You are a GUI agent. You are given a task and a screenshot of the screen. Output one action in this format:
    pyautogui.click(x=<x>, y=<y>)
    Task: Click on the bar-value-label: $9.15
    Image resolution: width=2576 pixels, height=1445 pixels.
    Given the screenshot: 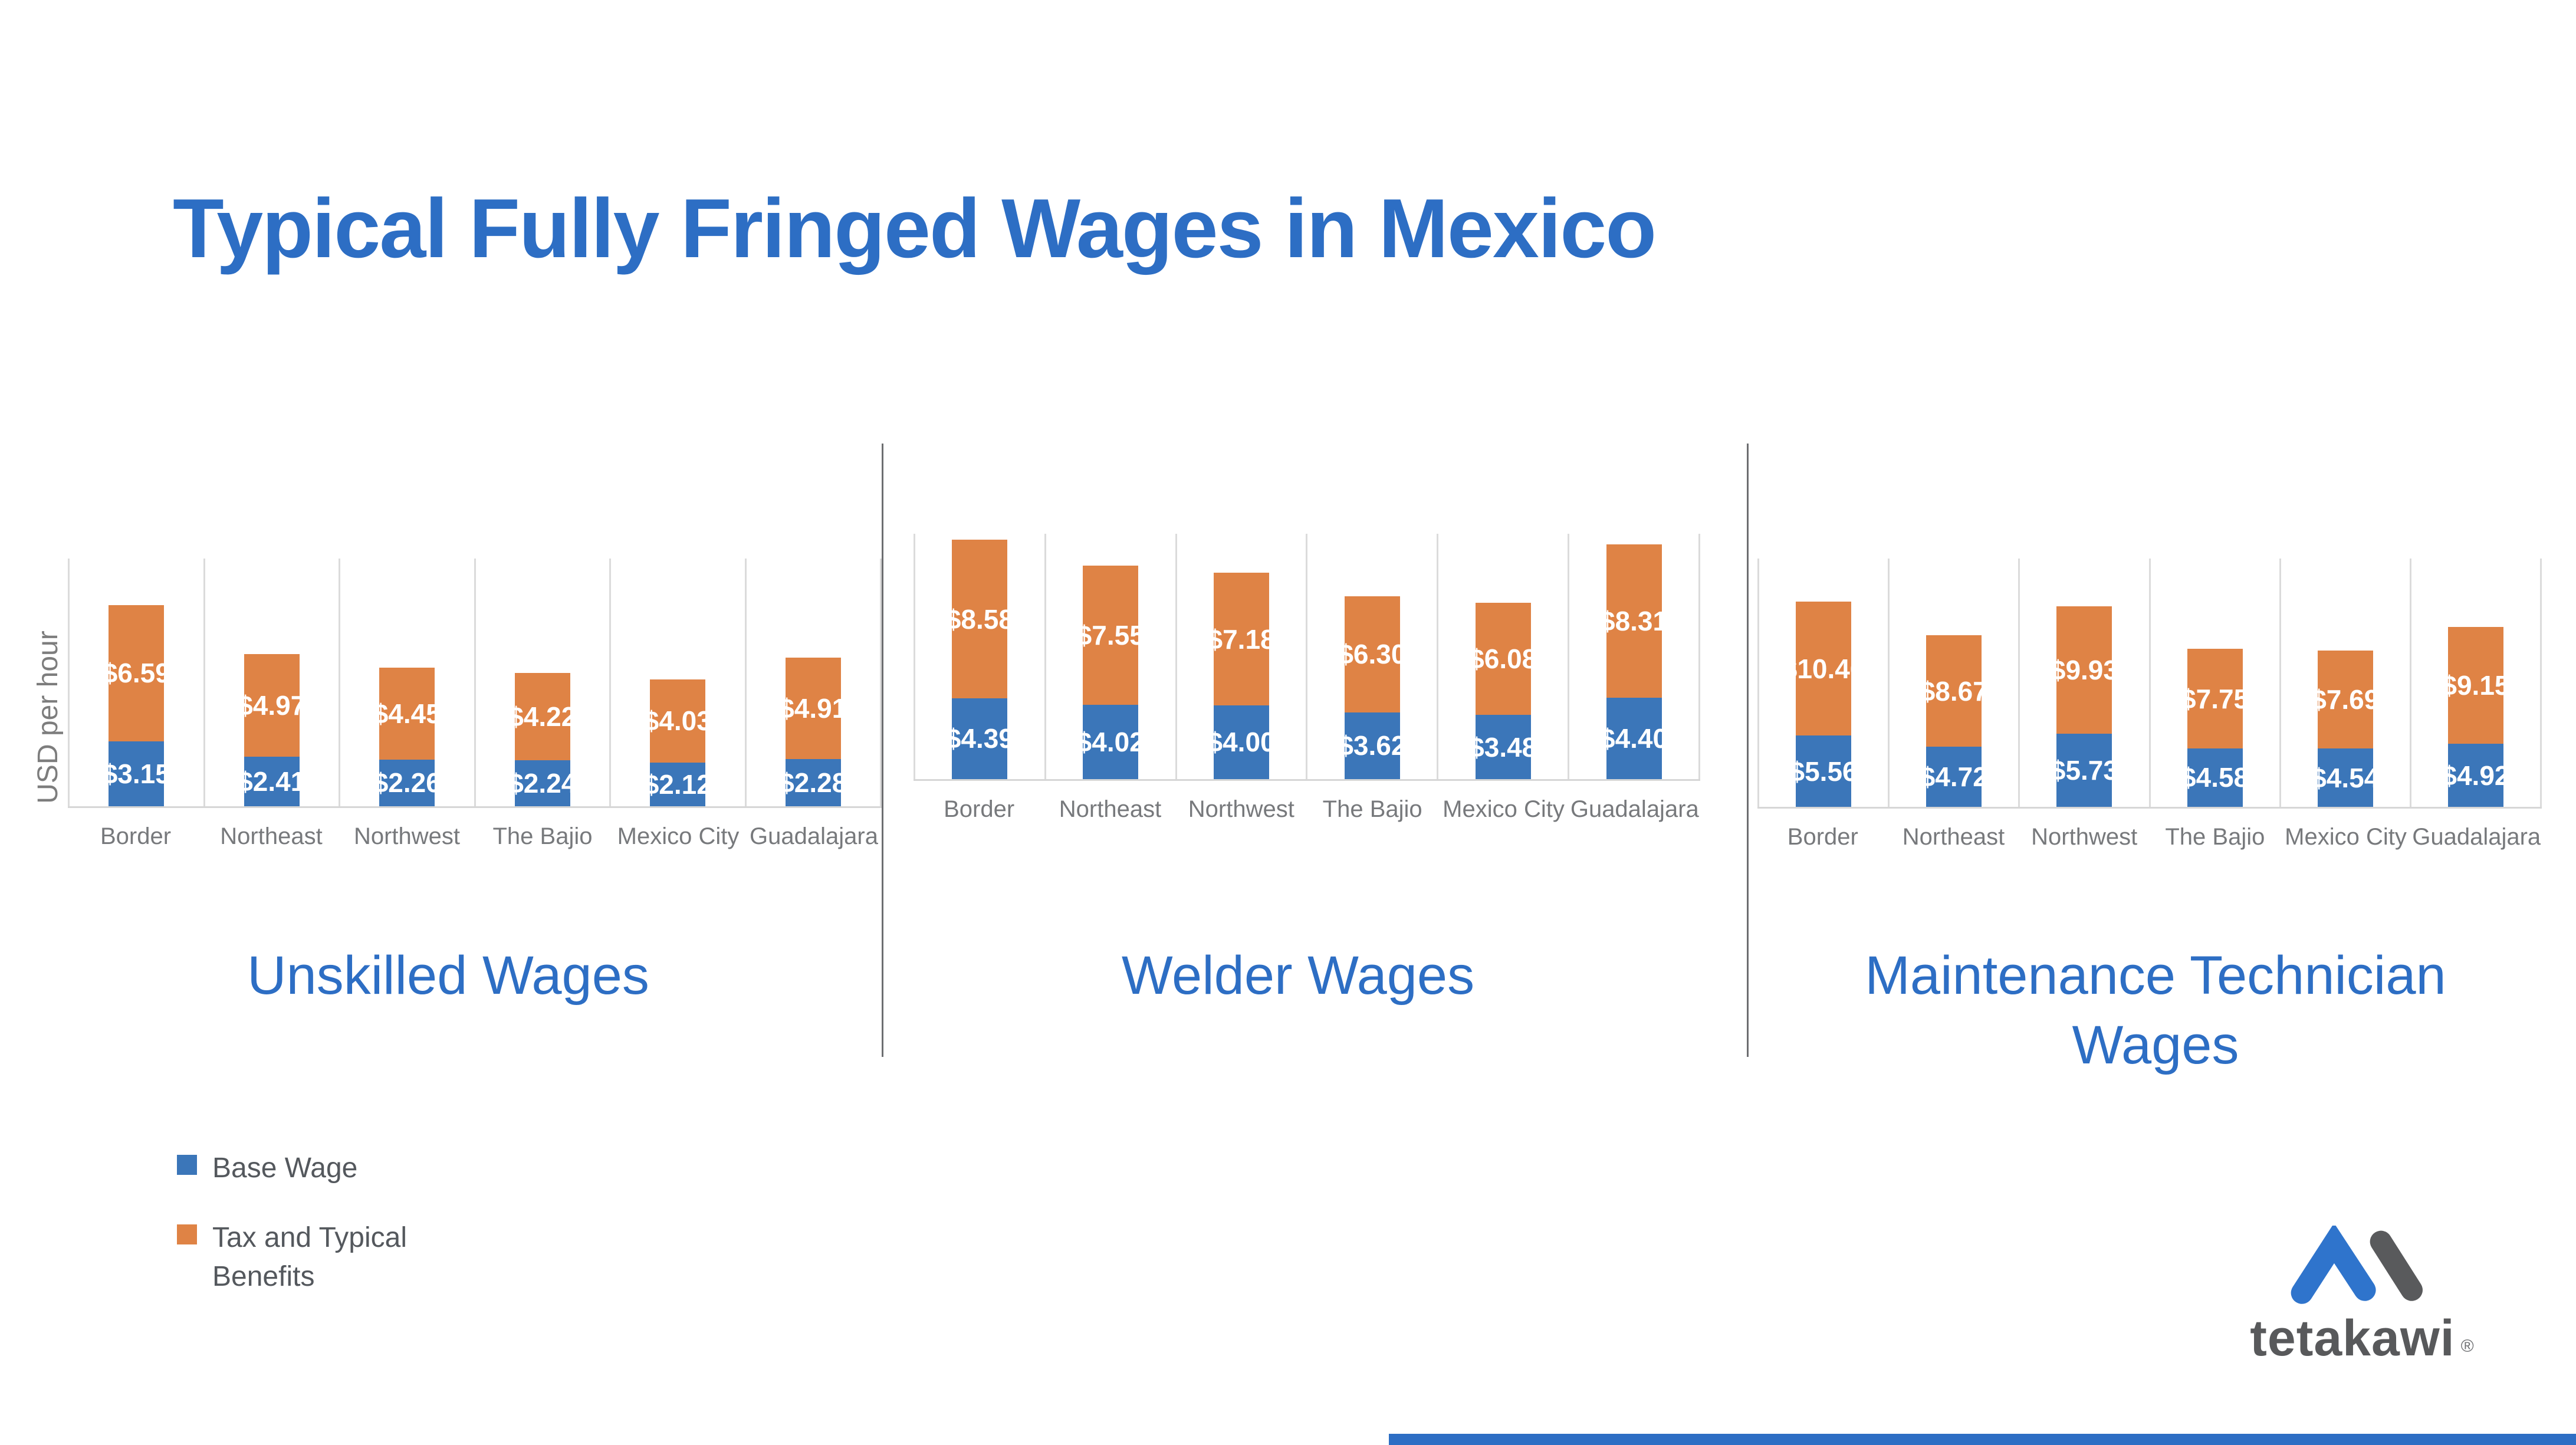 What is the action you would take?
    pyautogui.click(x=2475, y=685)
    